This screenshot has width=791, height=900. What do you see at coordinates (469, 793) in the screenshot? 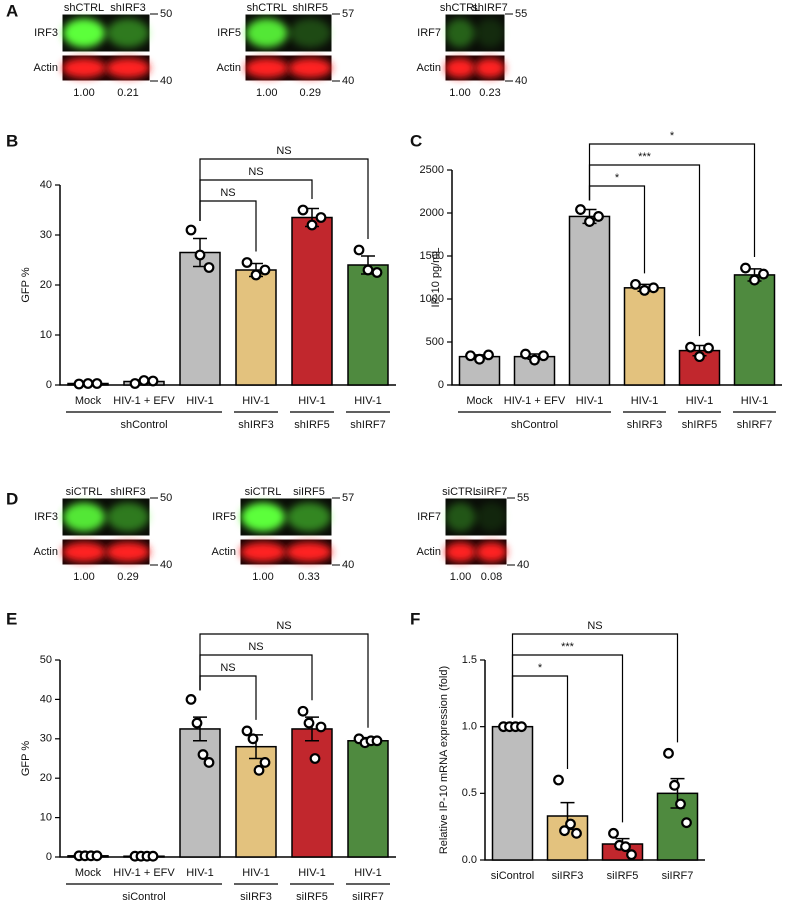
I see `y-tick-label: 0.5` at bounding box center [469, 793].